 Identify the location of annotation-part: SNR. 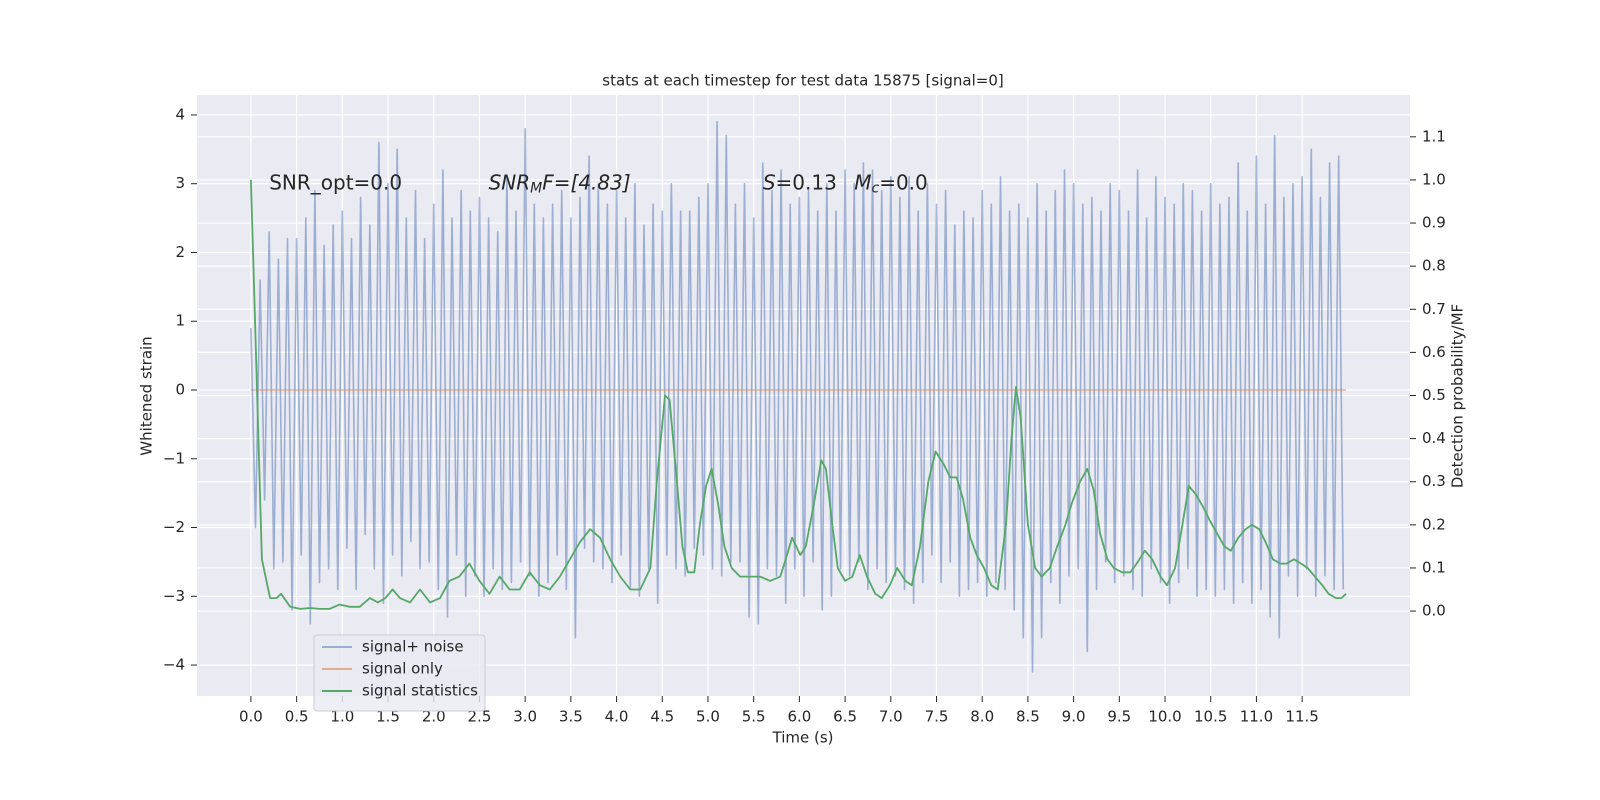
(510, 182).